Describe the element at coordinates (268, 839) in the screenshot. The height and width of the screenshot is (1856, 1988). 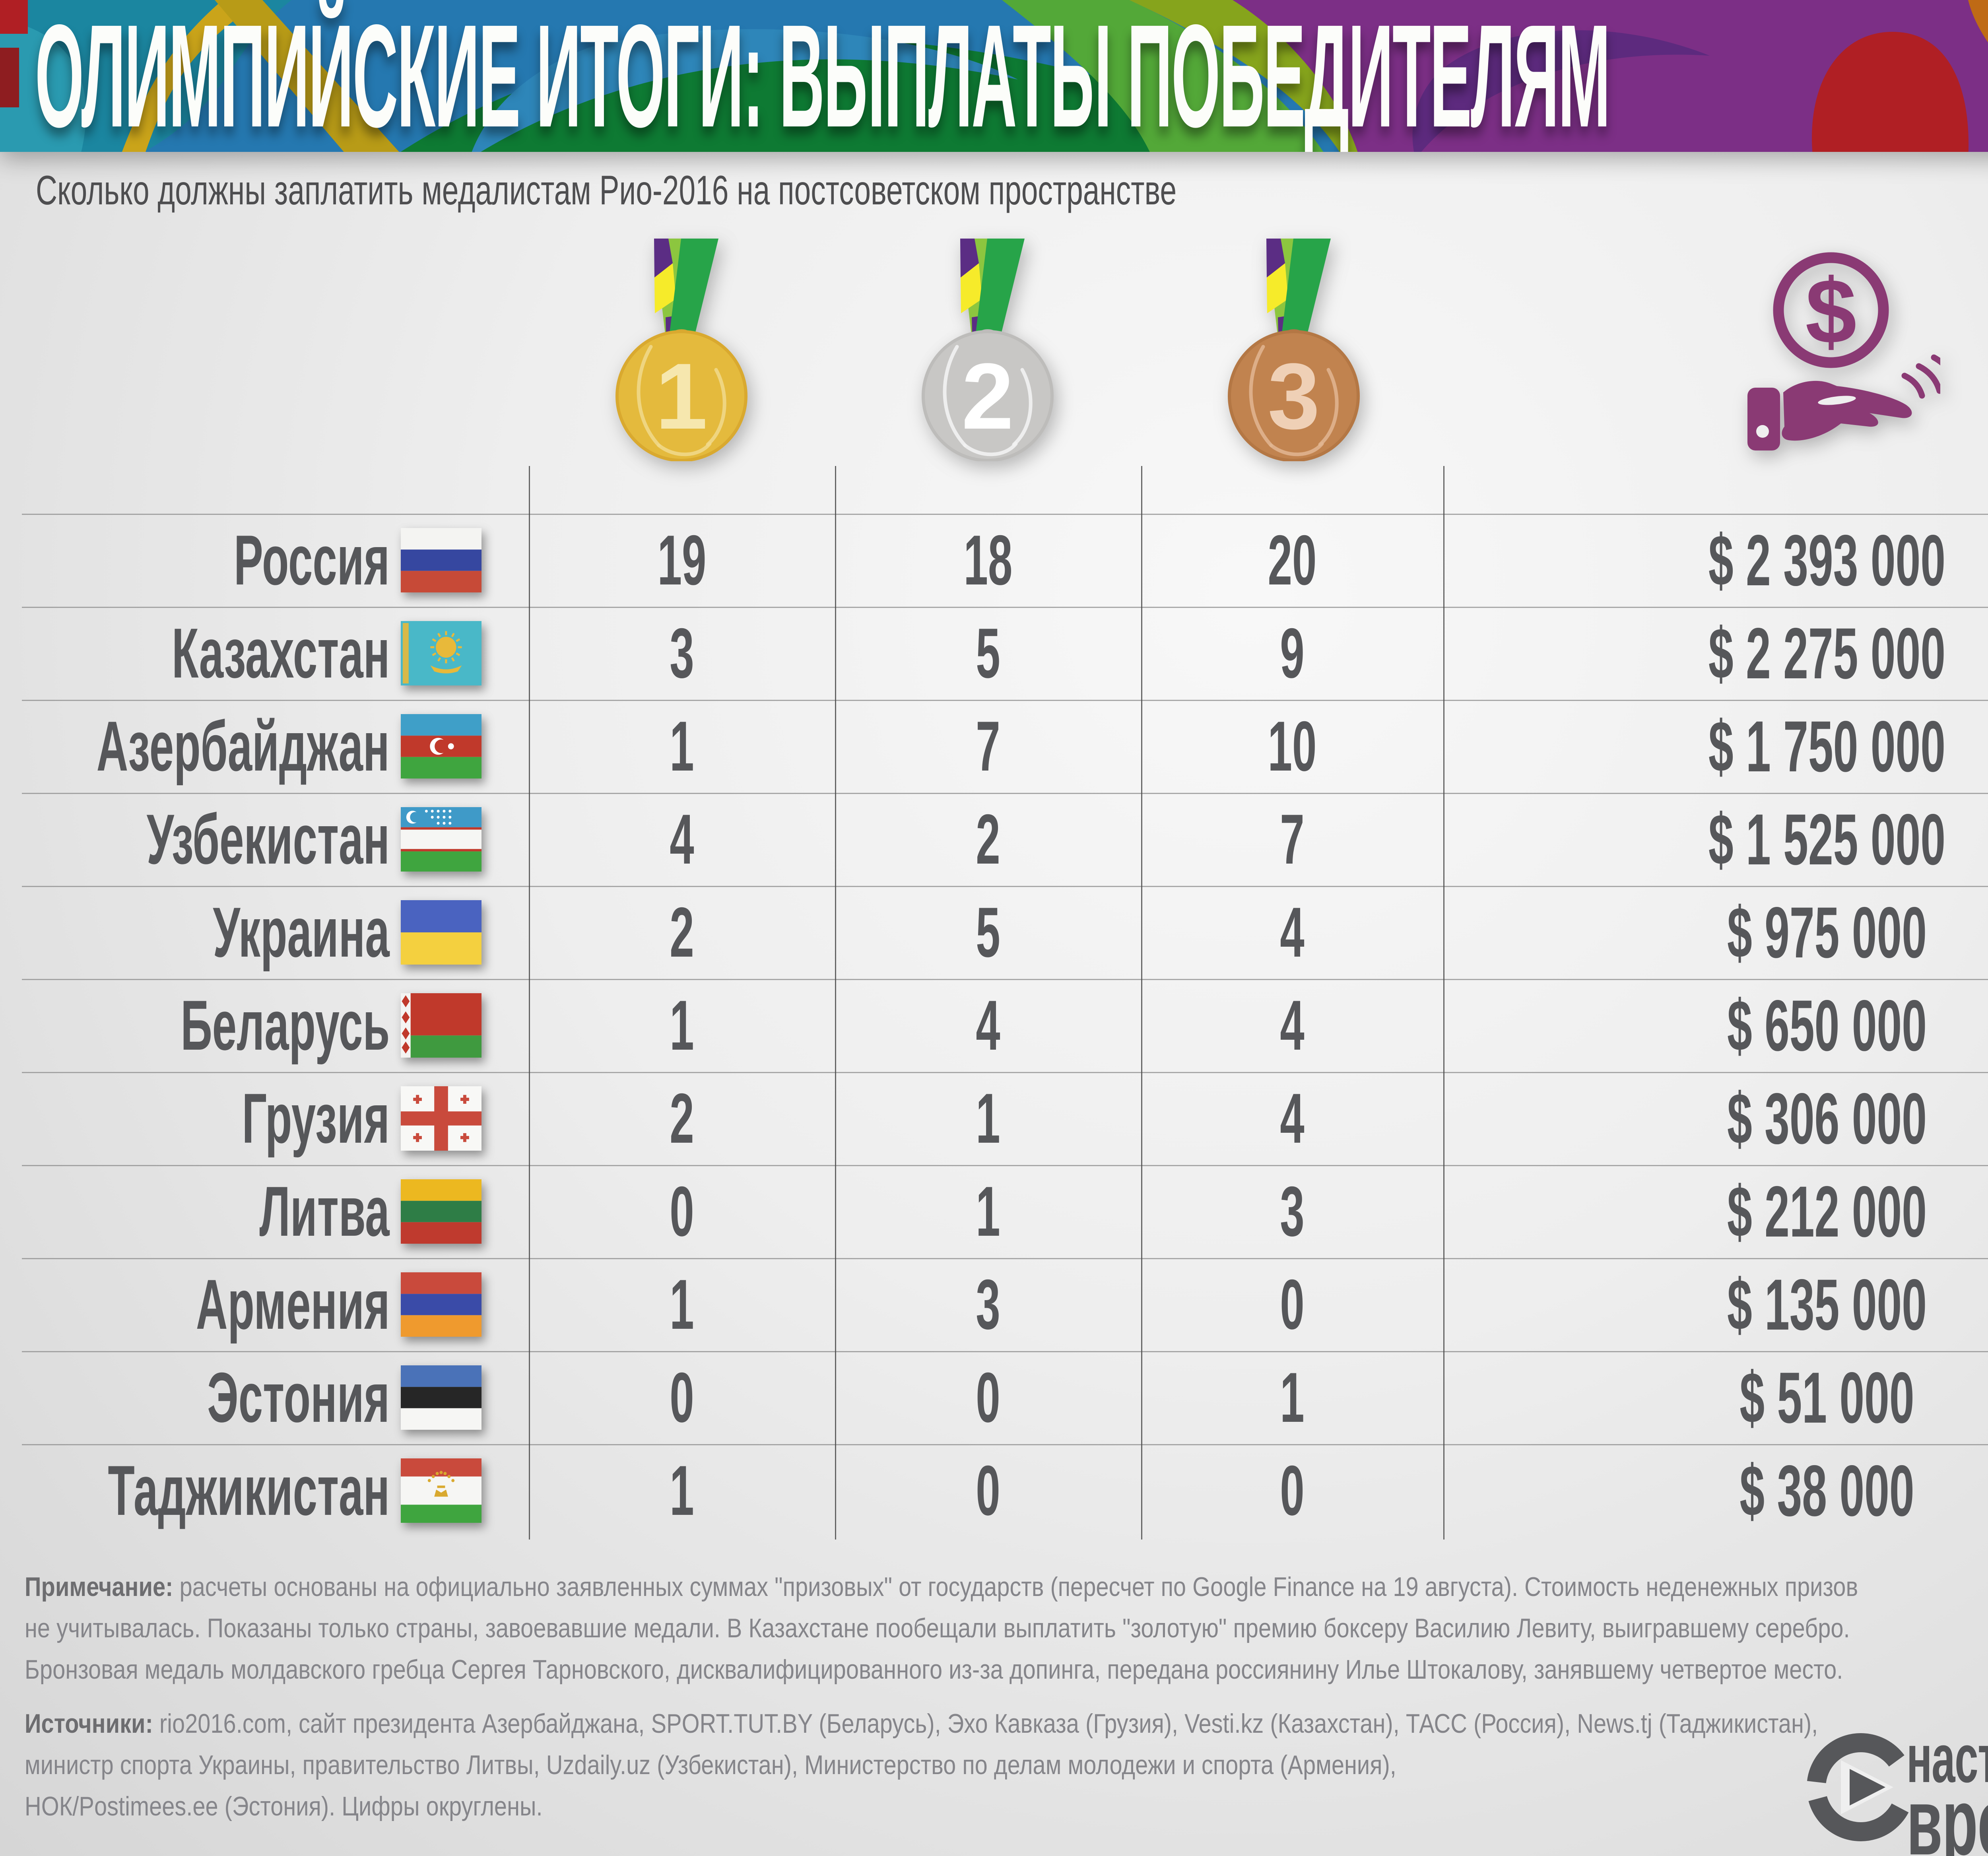
I see `country-name: Узбекистан` at that location.